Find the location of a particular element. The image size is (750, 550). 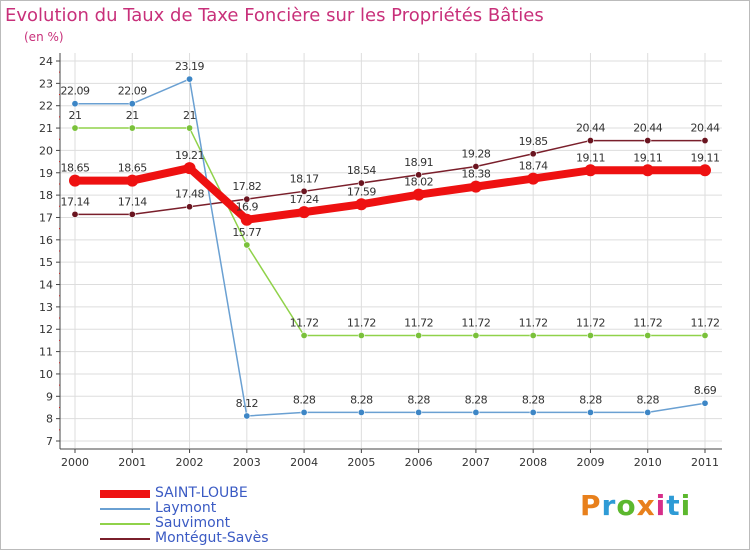

proxiti-logo: Proxiti is located at coordinates (635, 505).